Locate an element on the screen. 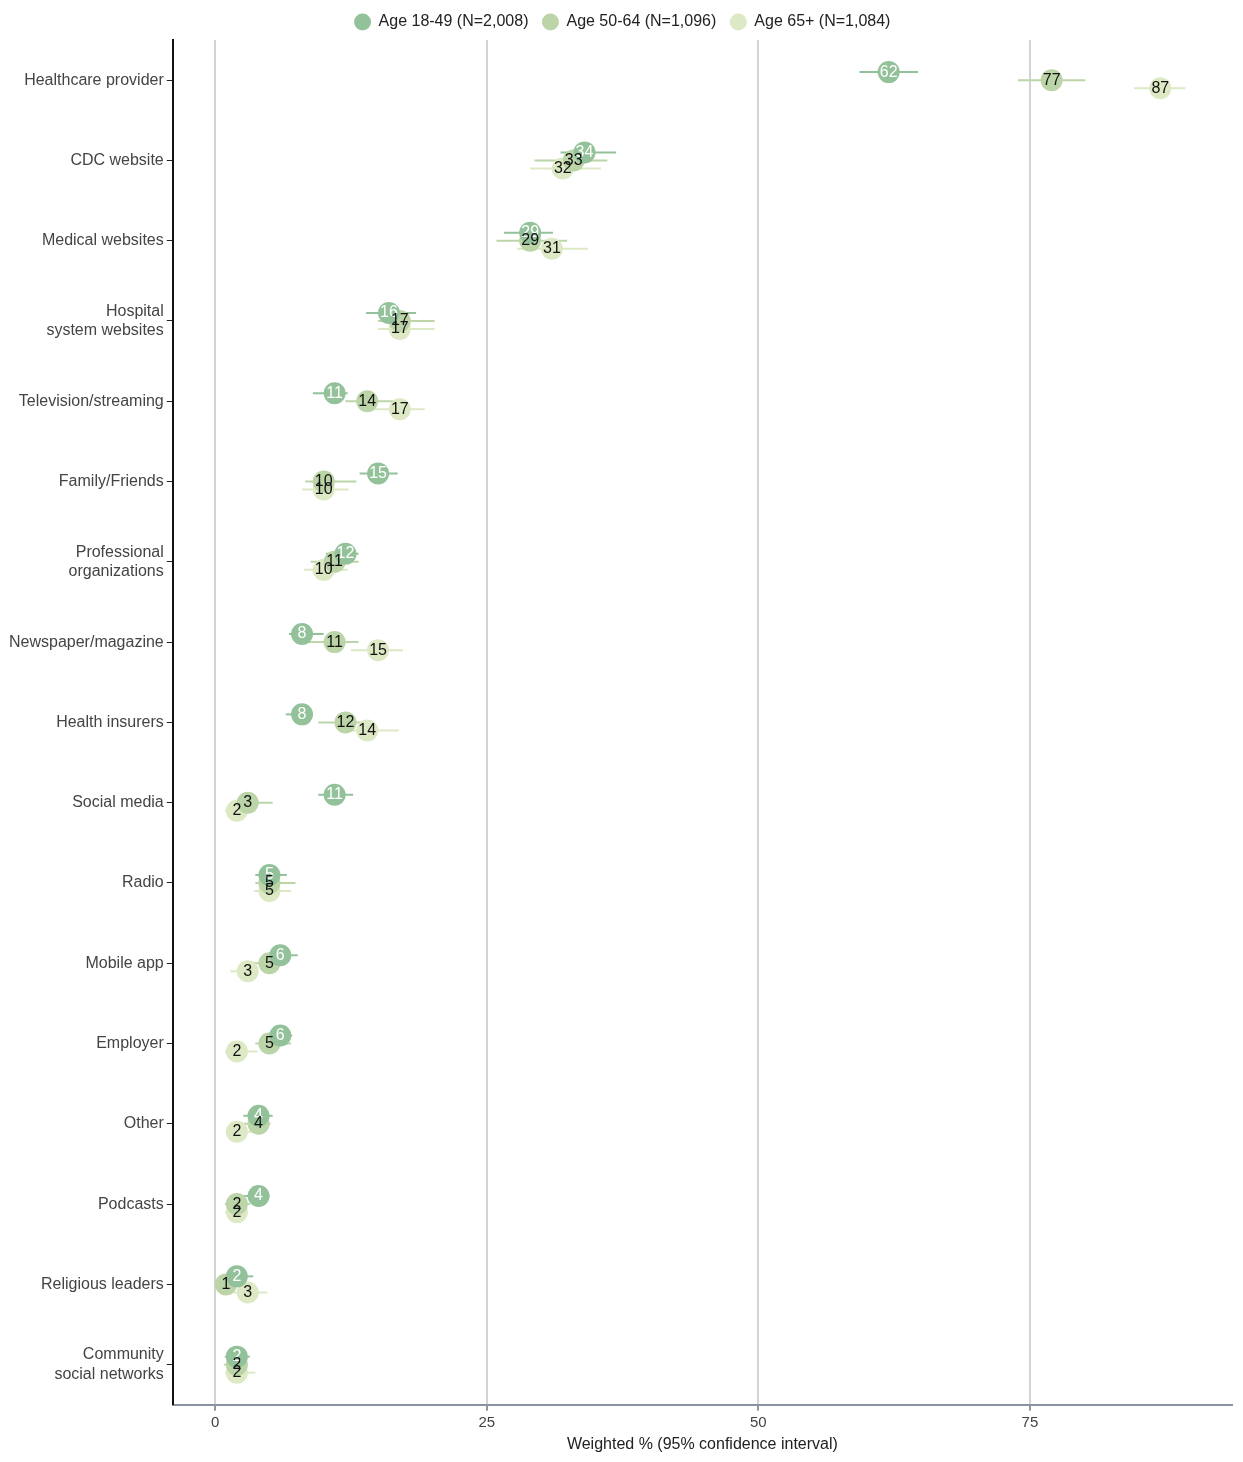 Image resolution: width=1243 pixels, height=1462 pixels. y-tick-label: Medical websites is located at coordinates (102, 240).